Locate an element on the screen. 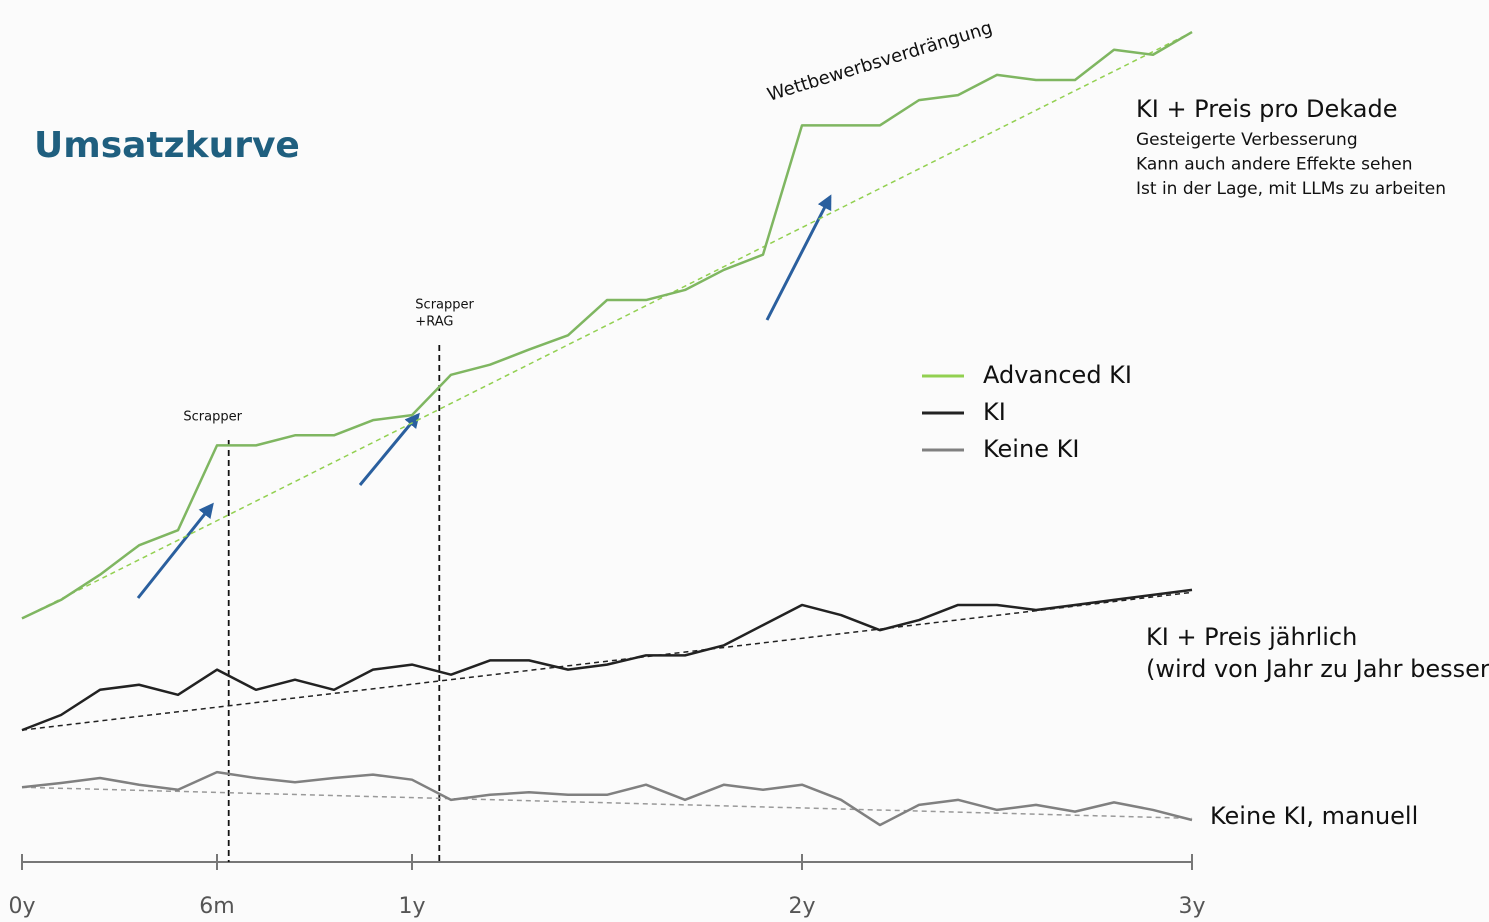 The image size is (1489, 922). note-title: Keine KI, manuell is located at coordinates (1314, 816).